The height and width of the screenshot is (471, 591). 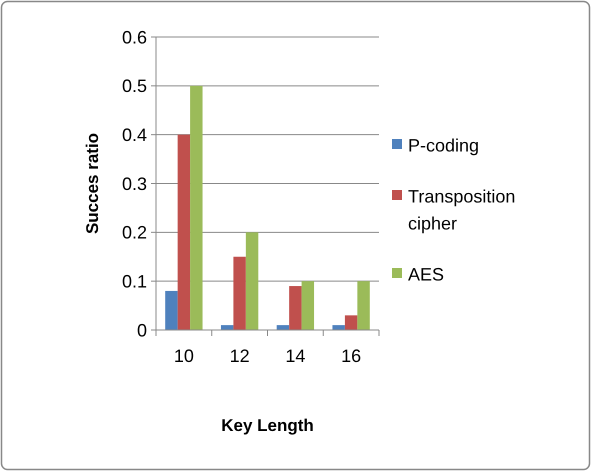 I want to click on y-tick-label: 0.2, so click(x=134, y=232).